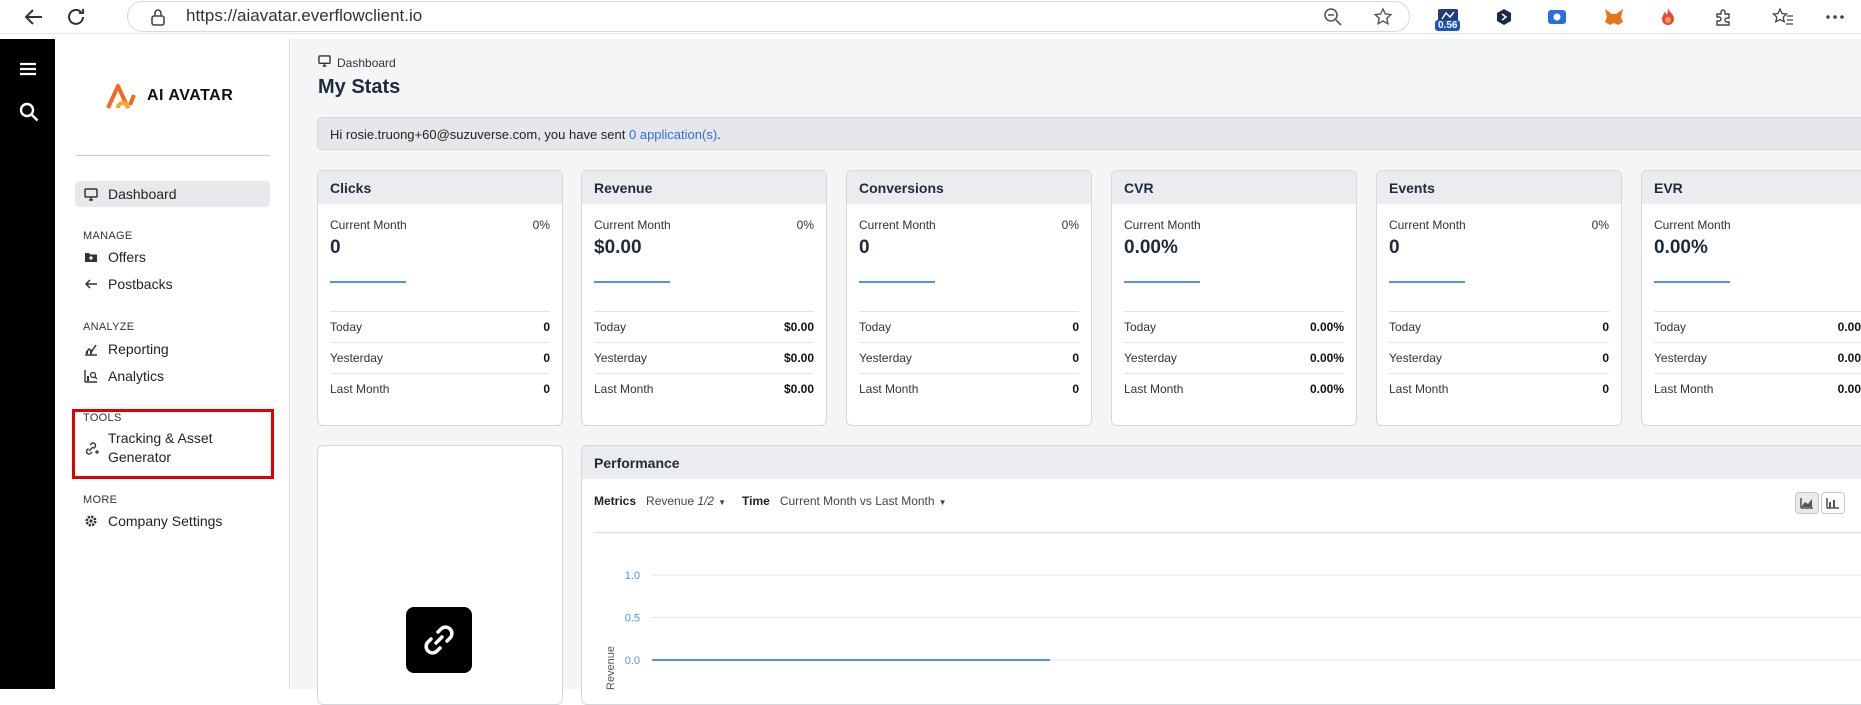  I want to click on sidebar-item-dashboard: Dashboard, so click(172, 194).